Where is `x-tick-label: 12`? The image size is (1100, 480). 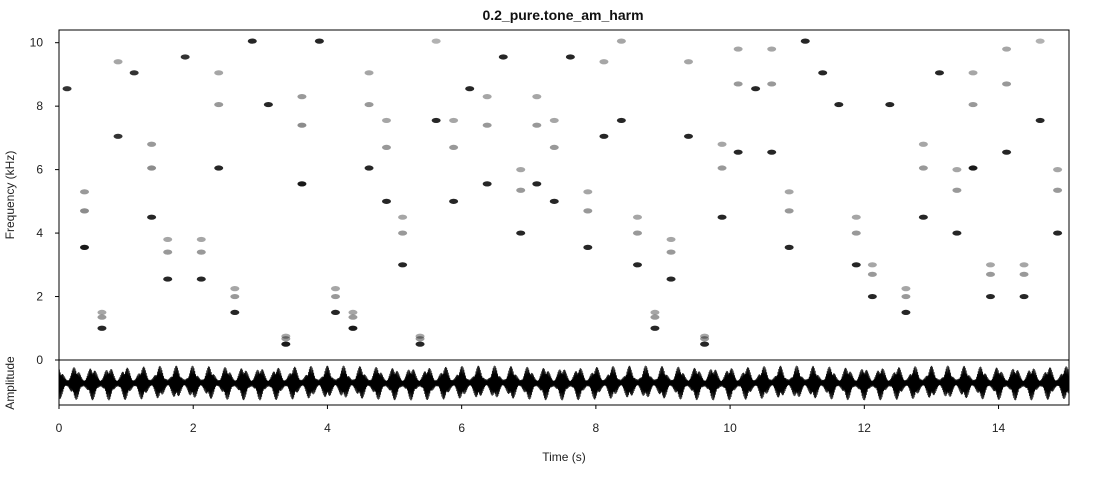
x-tick-label: 12 is located at coordinates (865, 428).